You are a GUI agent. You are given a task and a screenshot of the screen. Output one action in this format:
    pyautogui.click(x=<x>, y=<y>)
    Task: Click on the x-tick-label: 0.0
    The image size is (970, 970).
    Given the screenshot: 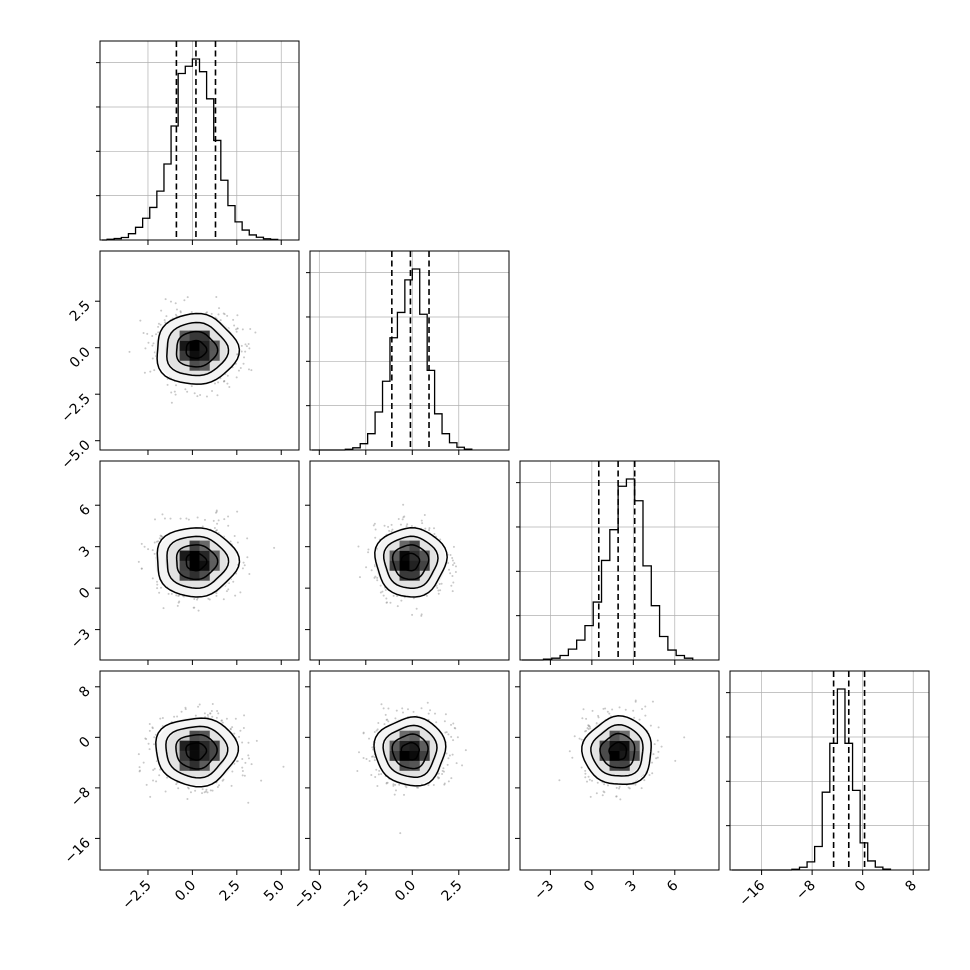 What is the action you would take?
    pyautogui.click(x=185, y=891)
    